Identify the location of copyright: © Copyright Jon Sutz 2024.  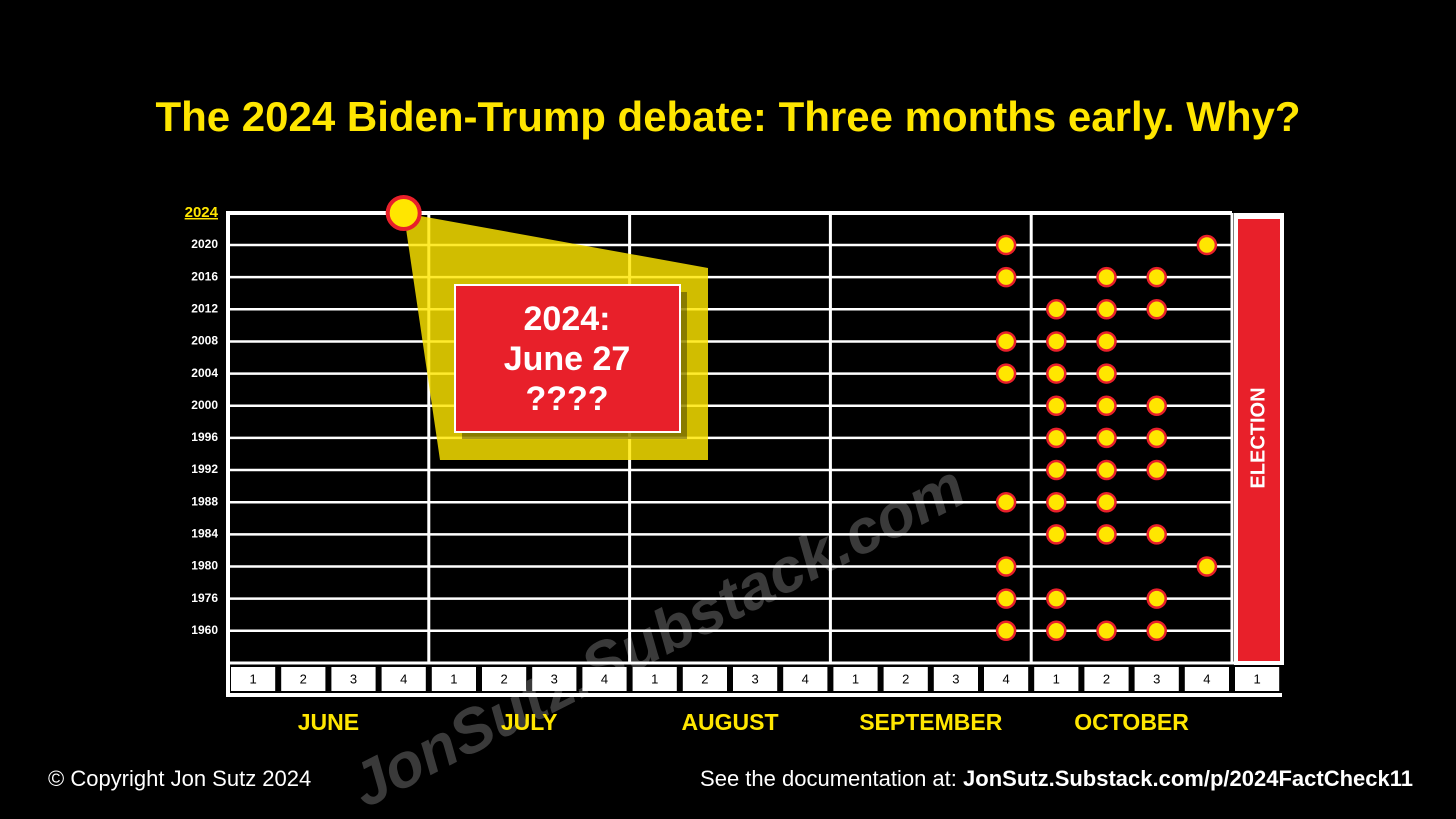
(179, 778).